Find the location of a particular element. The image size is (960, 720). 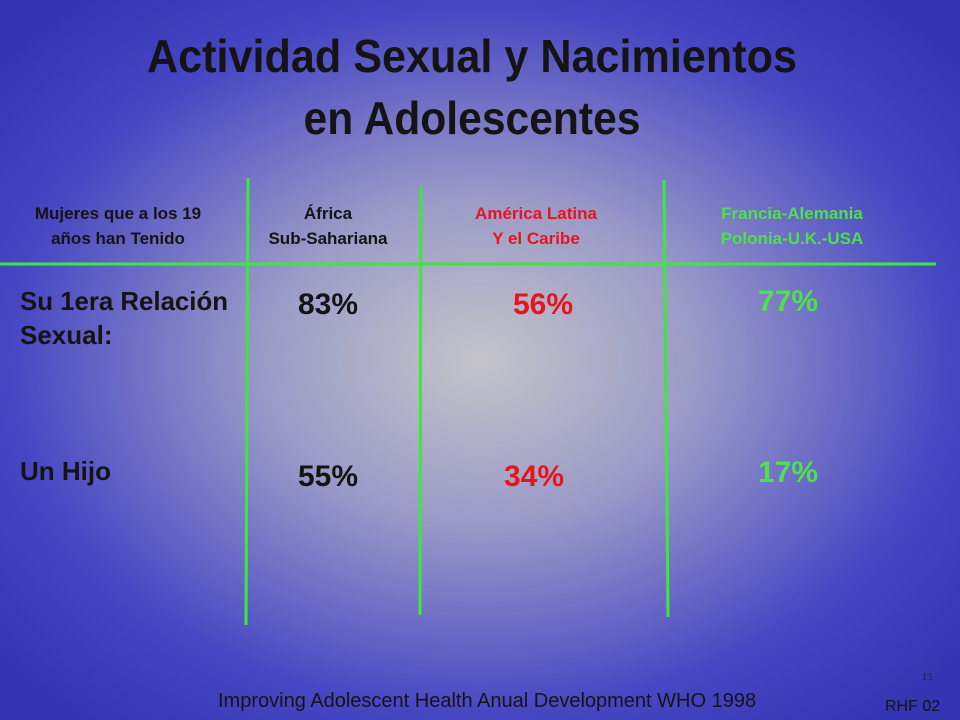

row-label: Un Hijo is located at coordinates (65, 471).